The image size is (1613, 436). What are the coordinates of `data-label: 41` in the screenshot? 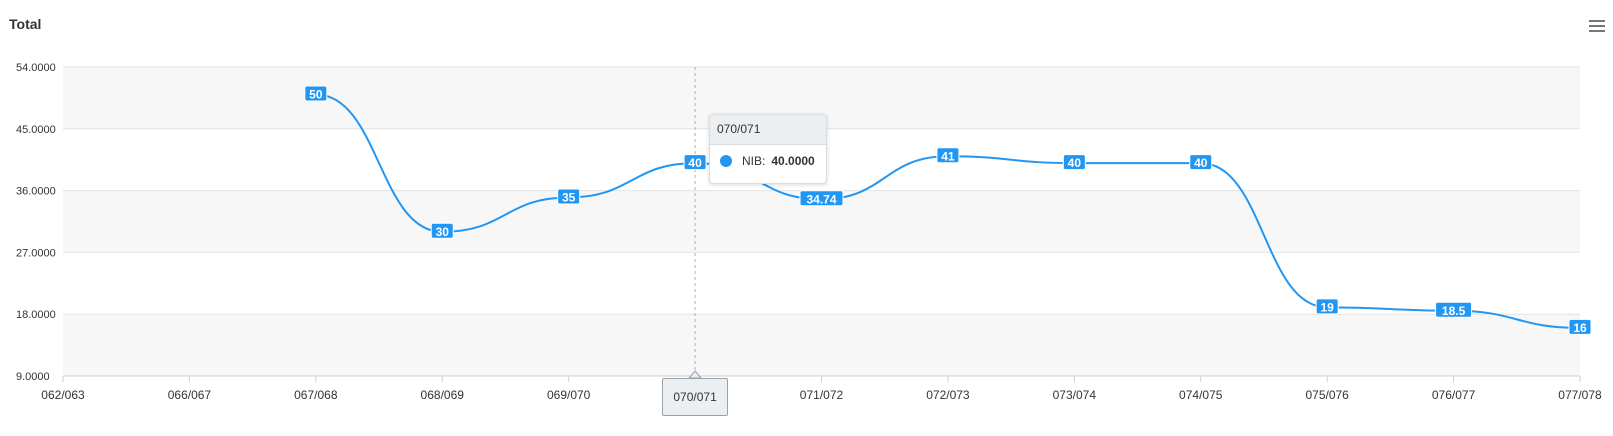 It's located at (948, 155).